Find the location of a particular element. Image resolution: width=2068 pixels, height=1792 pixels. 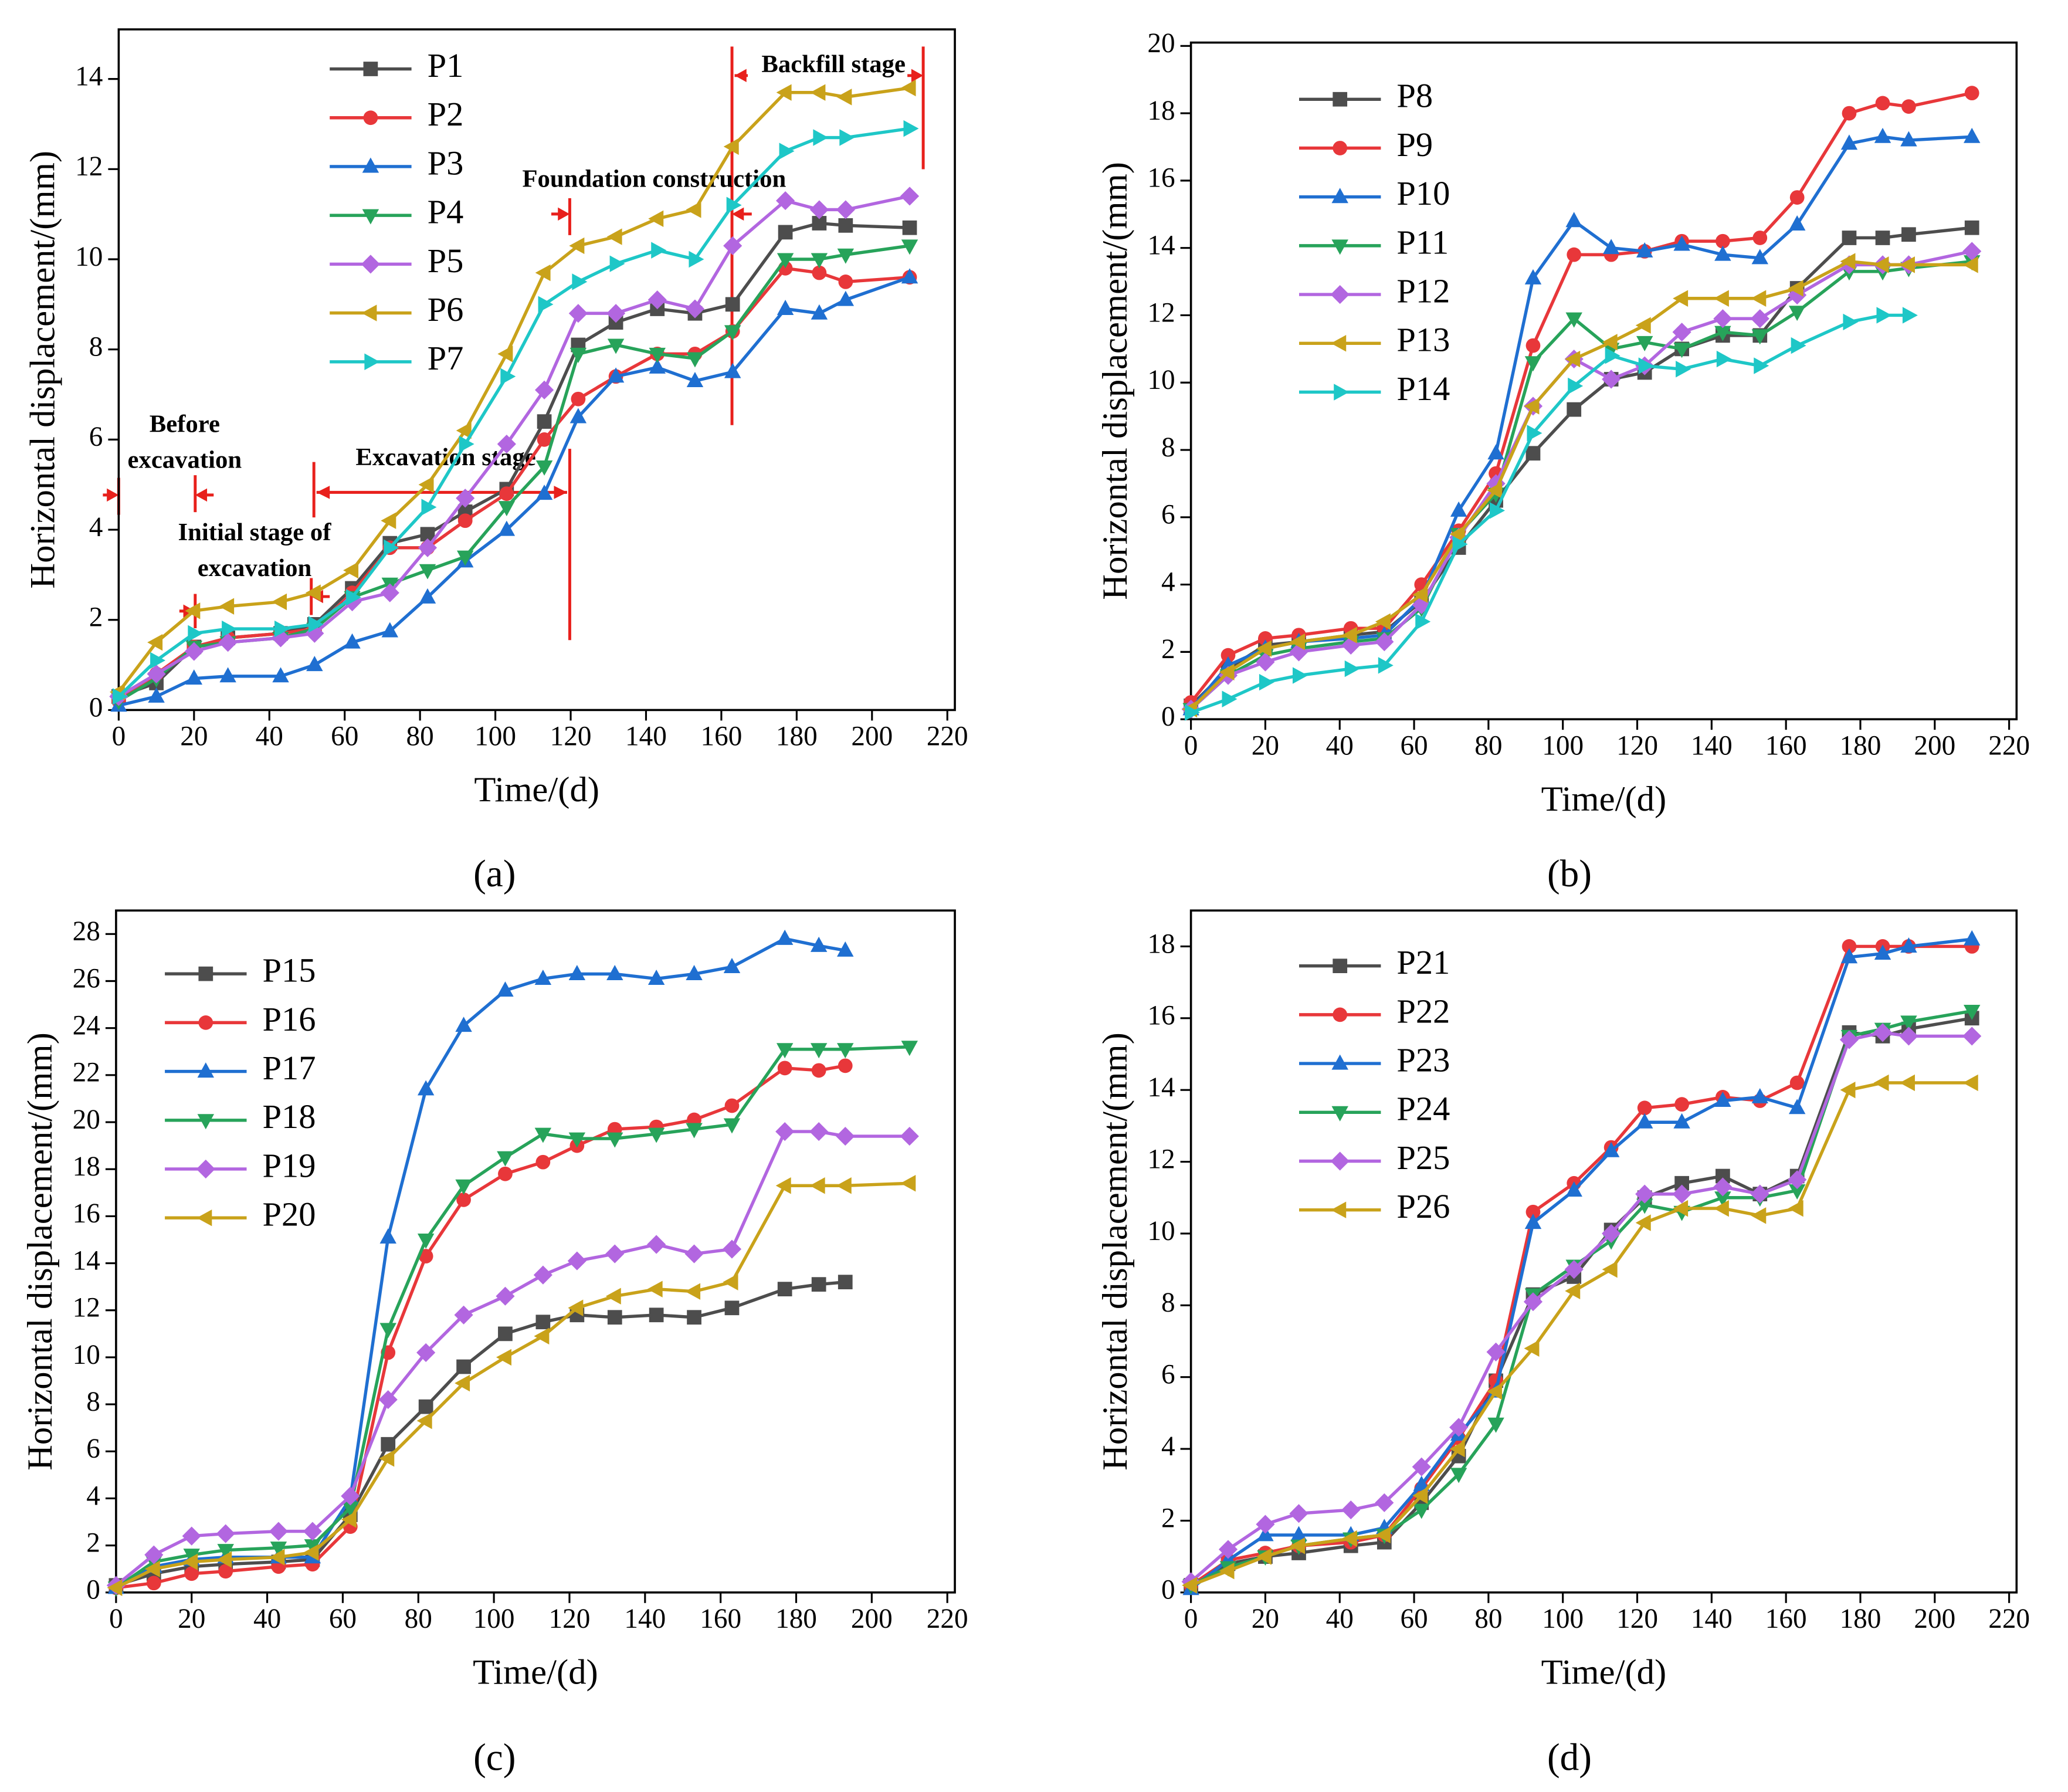

annotation: Backfill stage is located at coordinates (833, 64).